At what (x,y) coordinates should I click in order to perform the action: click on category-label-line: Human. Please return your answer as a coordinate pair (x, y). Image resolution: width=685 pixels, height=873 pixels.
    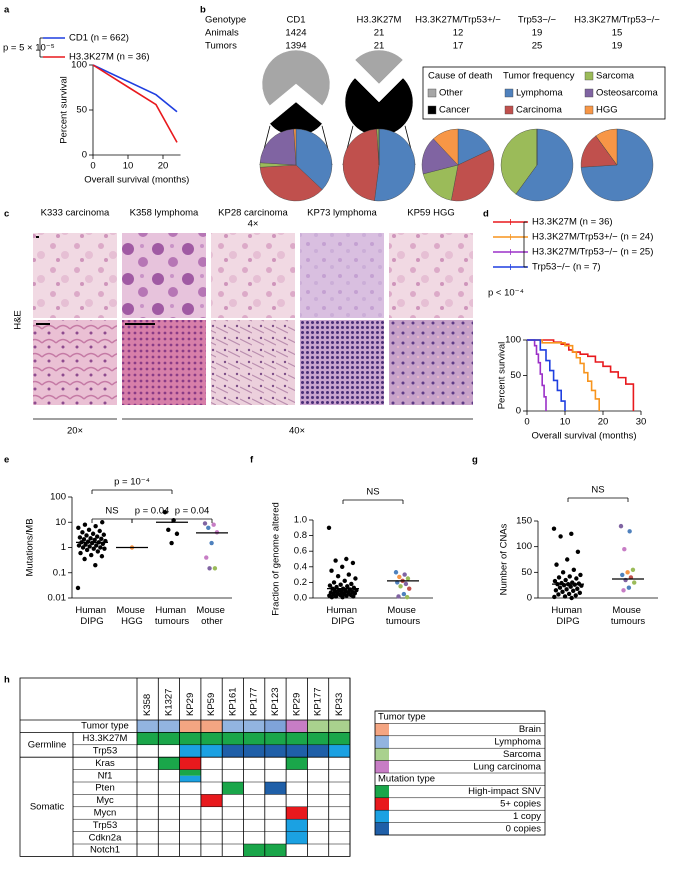
    Looking at the image, I should click on (342, 610).